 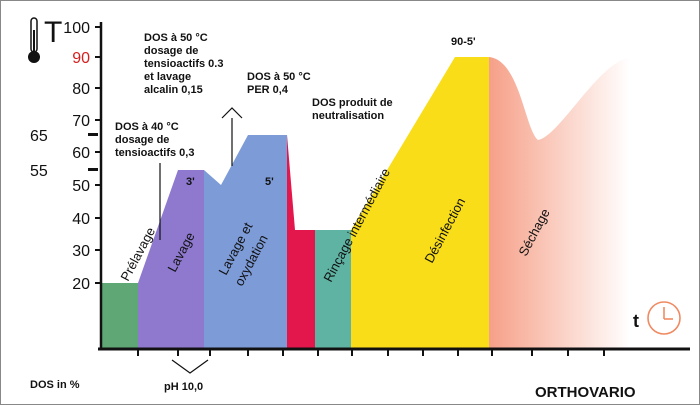 I want to click on dos-percent-label: DOS in %, so click(x=55, y=385).